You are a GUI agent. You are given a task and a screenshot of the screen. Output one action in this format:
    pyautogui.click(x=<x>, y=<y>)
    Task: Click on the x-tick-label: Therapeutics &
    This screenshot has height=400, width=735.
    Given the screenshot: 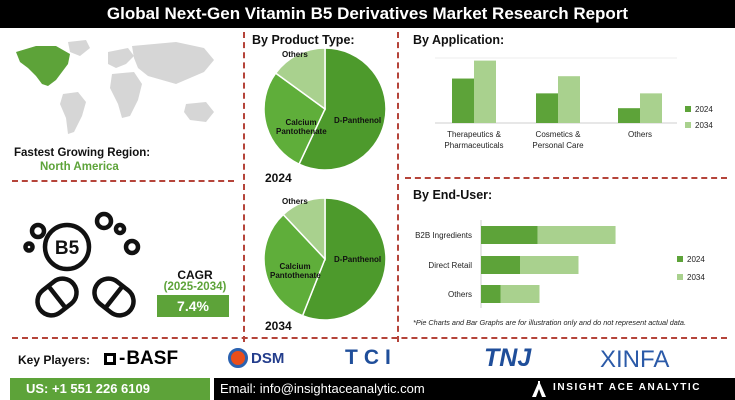 What is the action you would take?
    pyautogui.click(x=474, y=134)
    